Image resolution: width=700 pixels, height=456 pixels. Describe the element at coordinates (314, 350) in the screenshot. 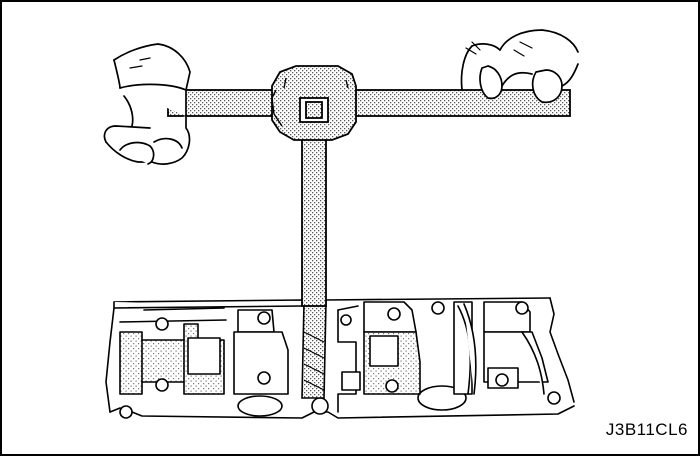

I see `tap-bit` at that location.